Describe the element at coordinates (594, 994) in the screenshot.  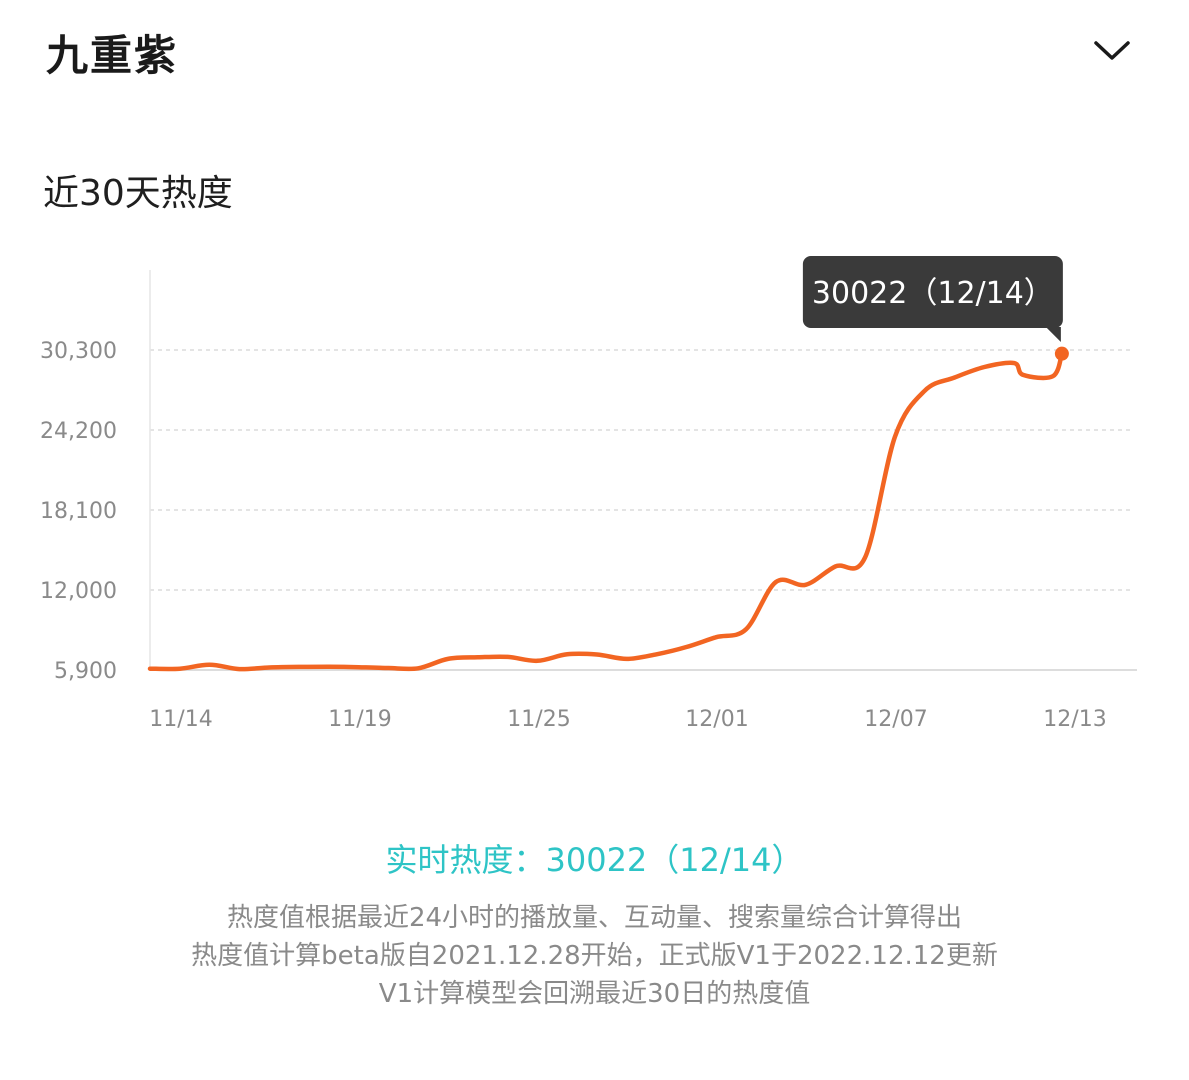
I see `note-line-3: V1计算模型会回溯最近30日的热度值` at that location.